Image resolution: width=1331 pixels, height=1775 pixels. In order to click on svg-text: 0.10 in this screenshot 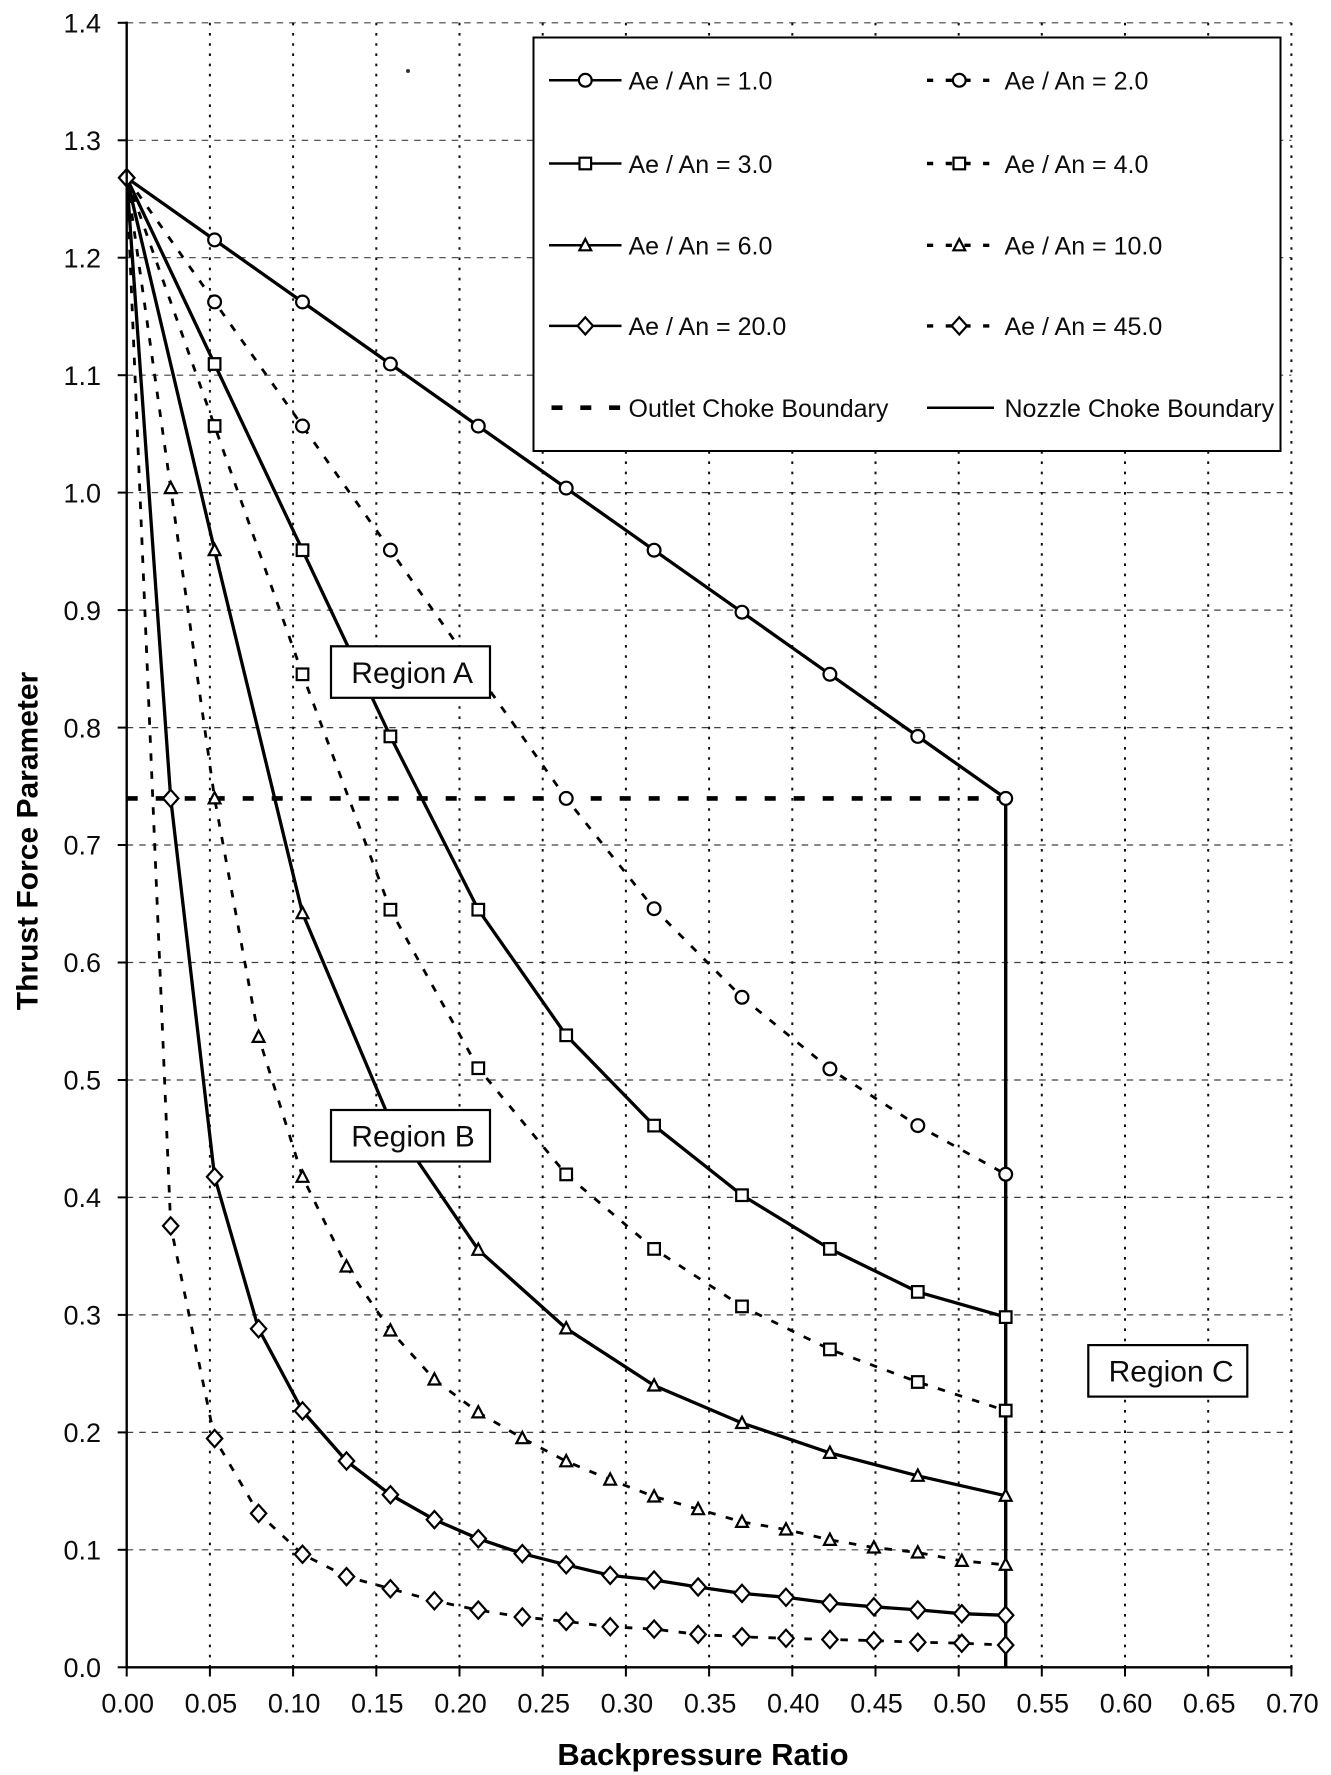, I will do `click(294, 1704)`.